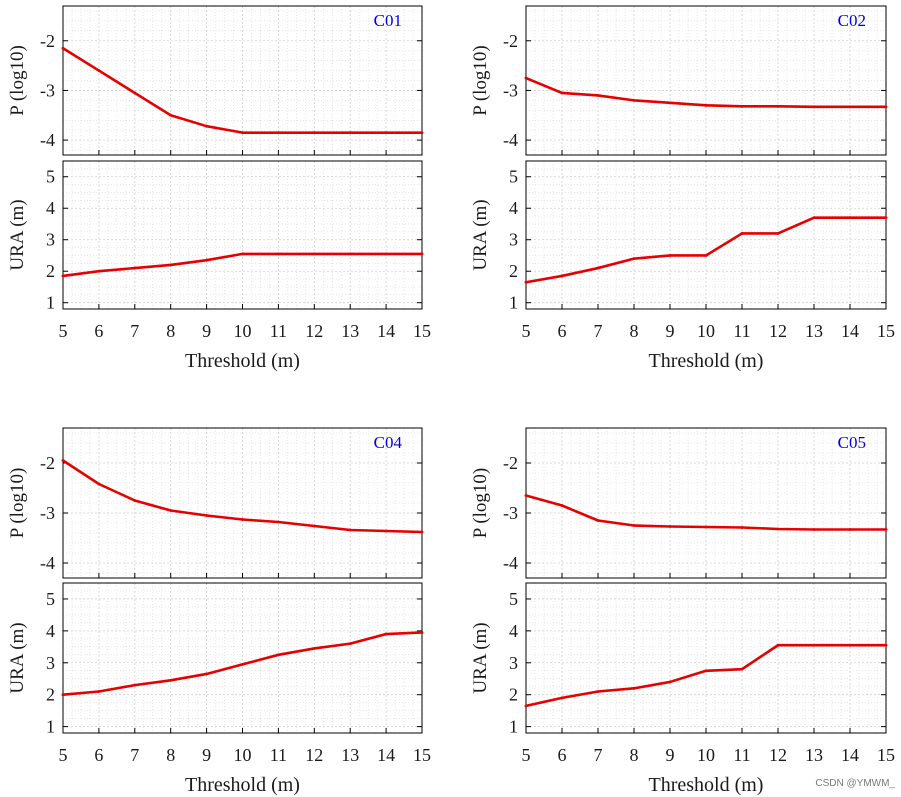 The width and height of the screenshot is (901, 797). I want to click on chart-c04-xtick-label: 10, so click(243, 755).